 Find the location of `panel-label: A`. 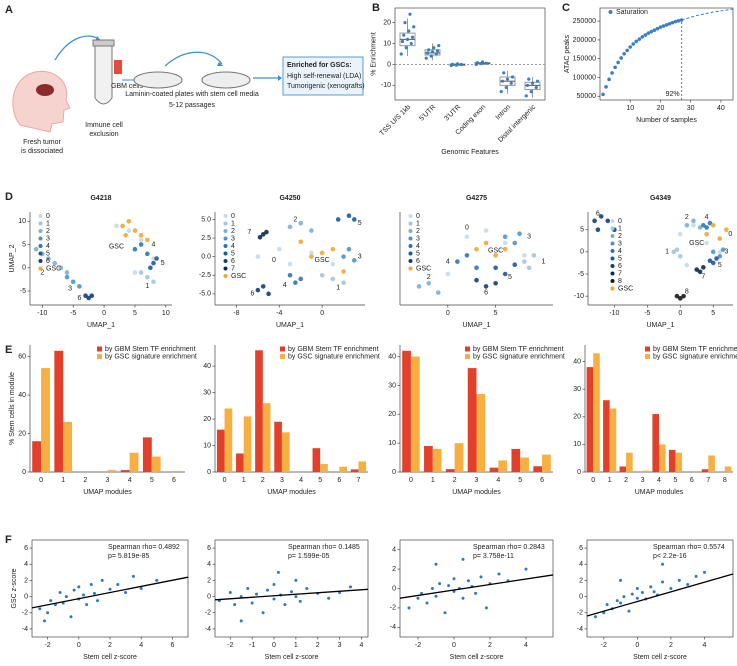

panel-label: A is located at coordinates (9, 10).